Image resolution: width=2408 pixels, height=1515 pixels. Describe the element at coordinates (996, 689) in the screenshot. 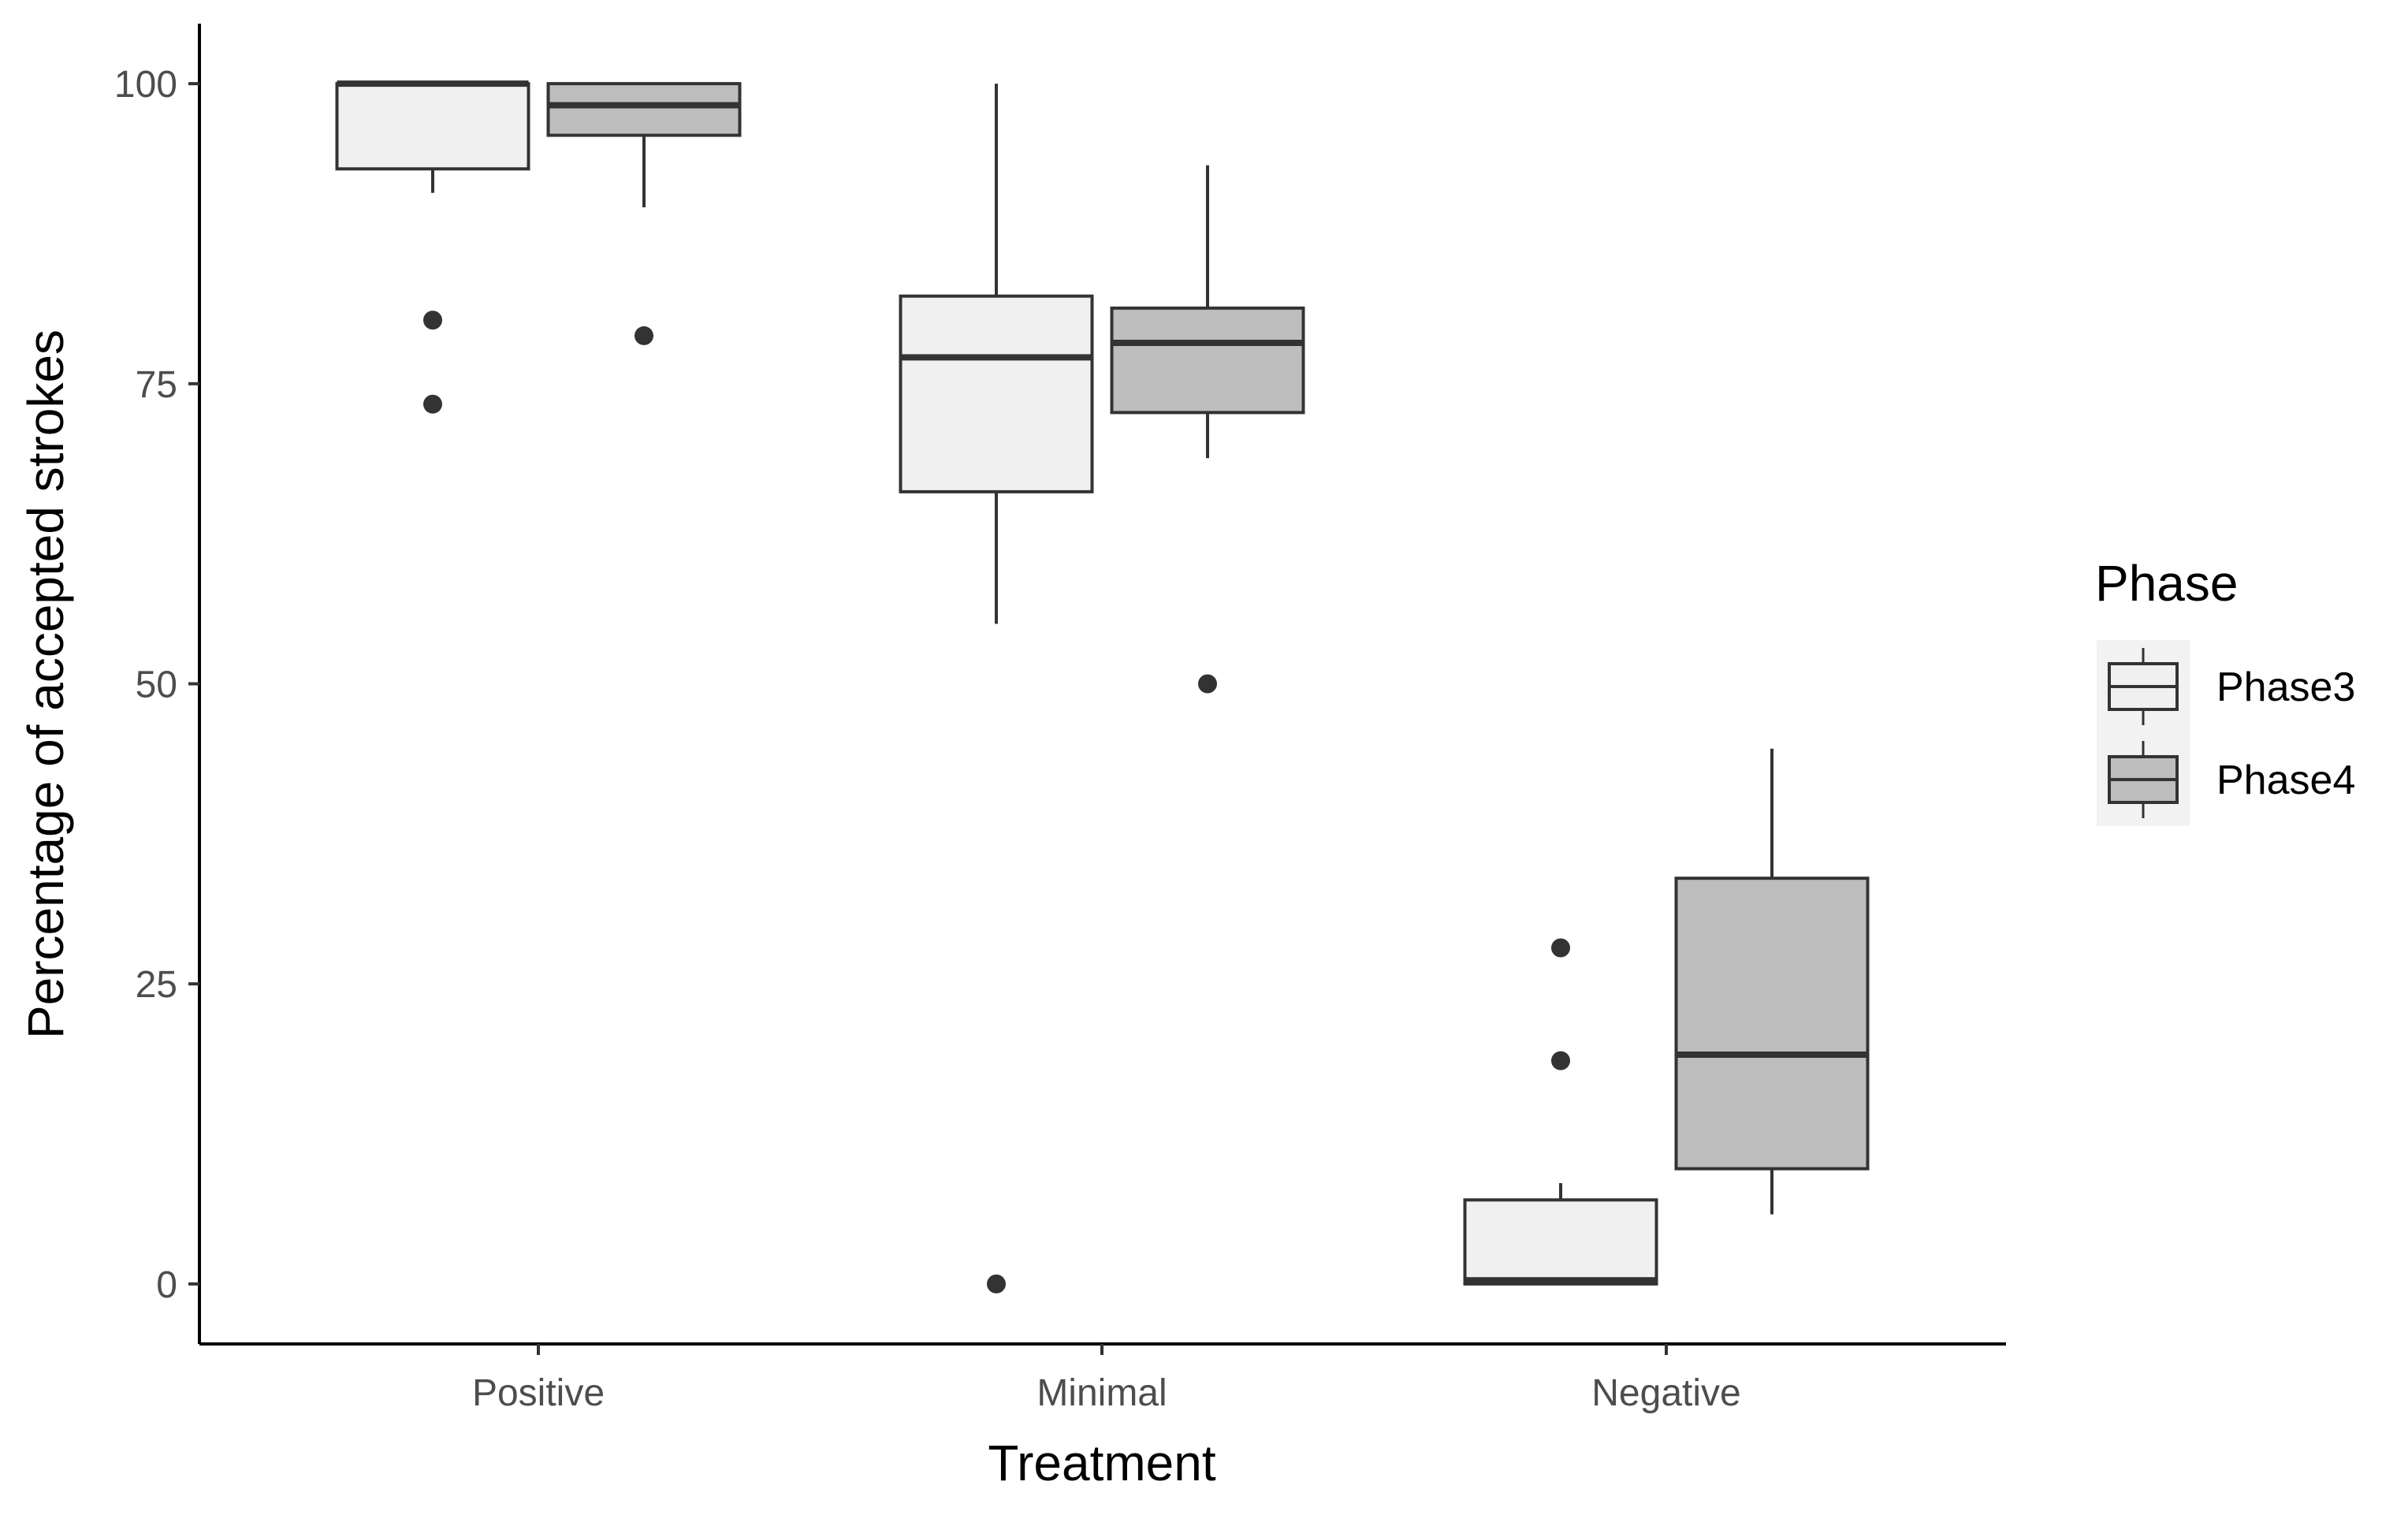

I see `box-phase3-minimal` at that location.